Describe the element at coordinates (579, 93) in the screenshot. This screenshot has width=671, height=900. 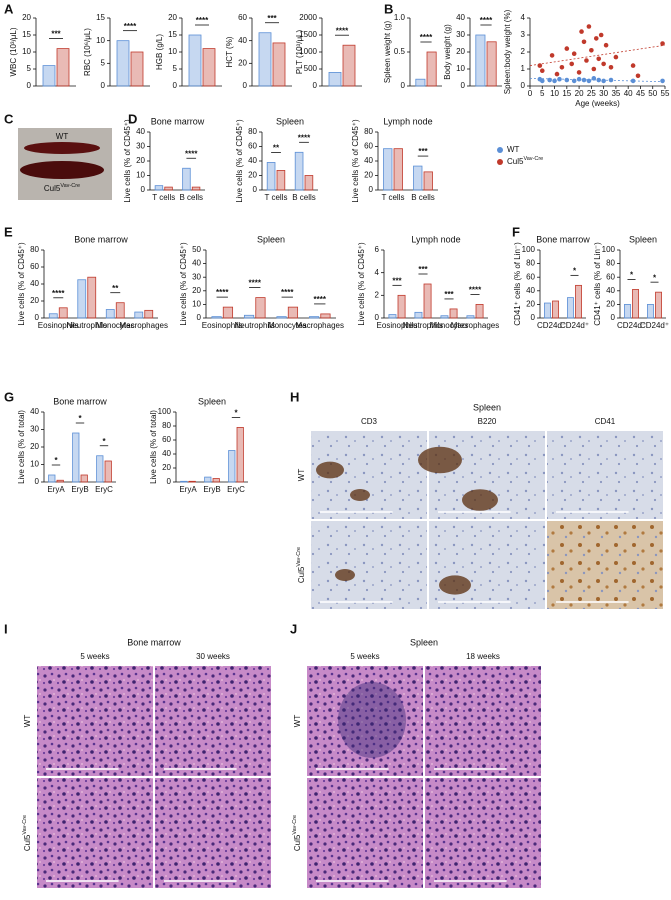
I see `x-tick-label: 20` at that location.